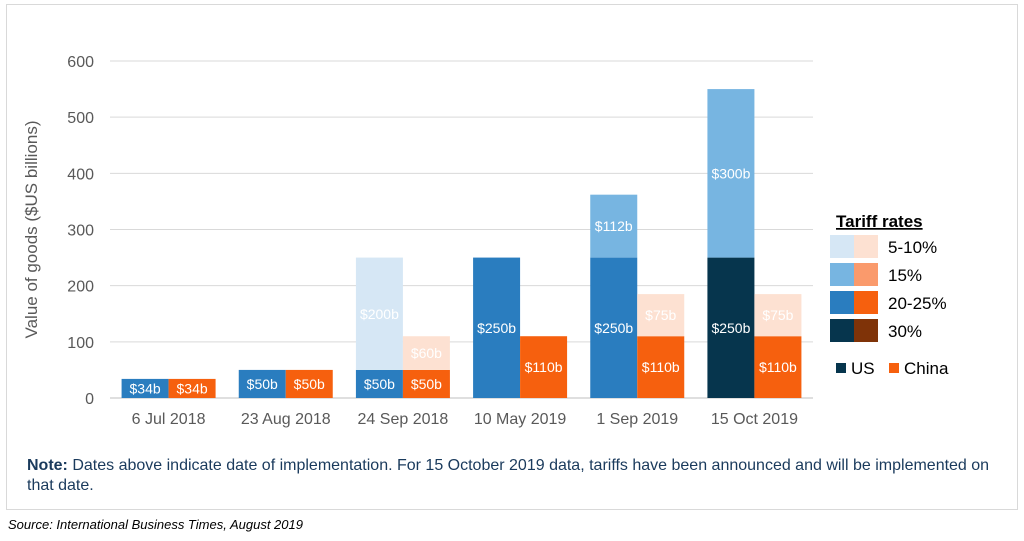 The width and height of the screenshot is (1024, 541). I want to click on y-tick-label: 400, so click(80, 174).